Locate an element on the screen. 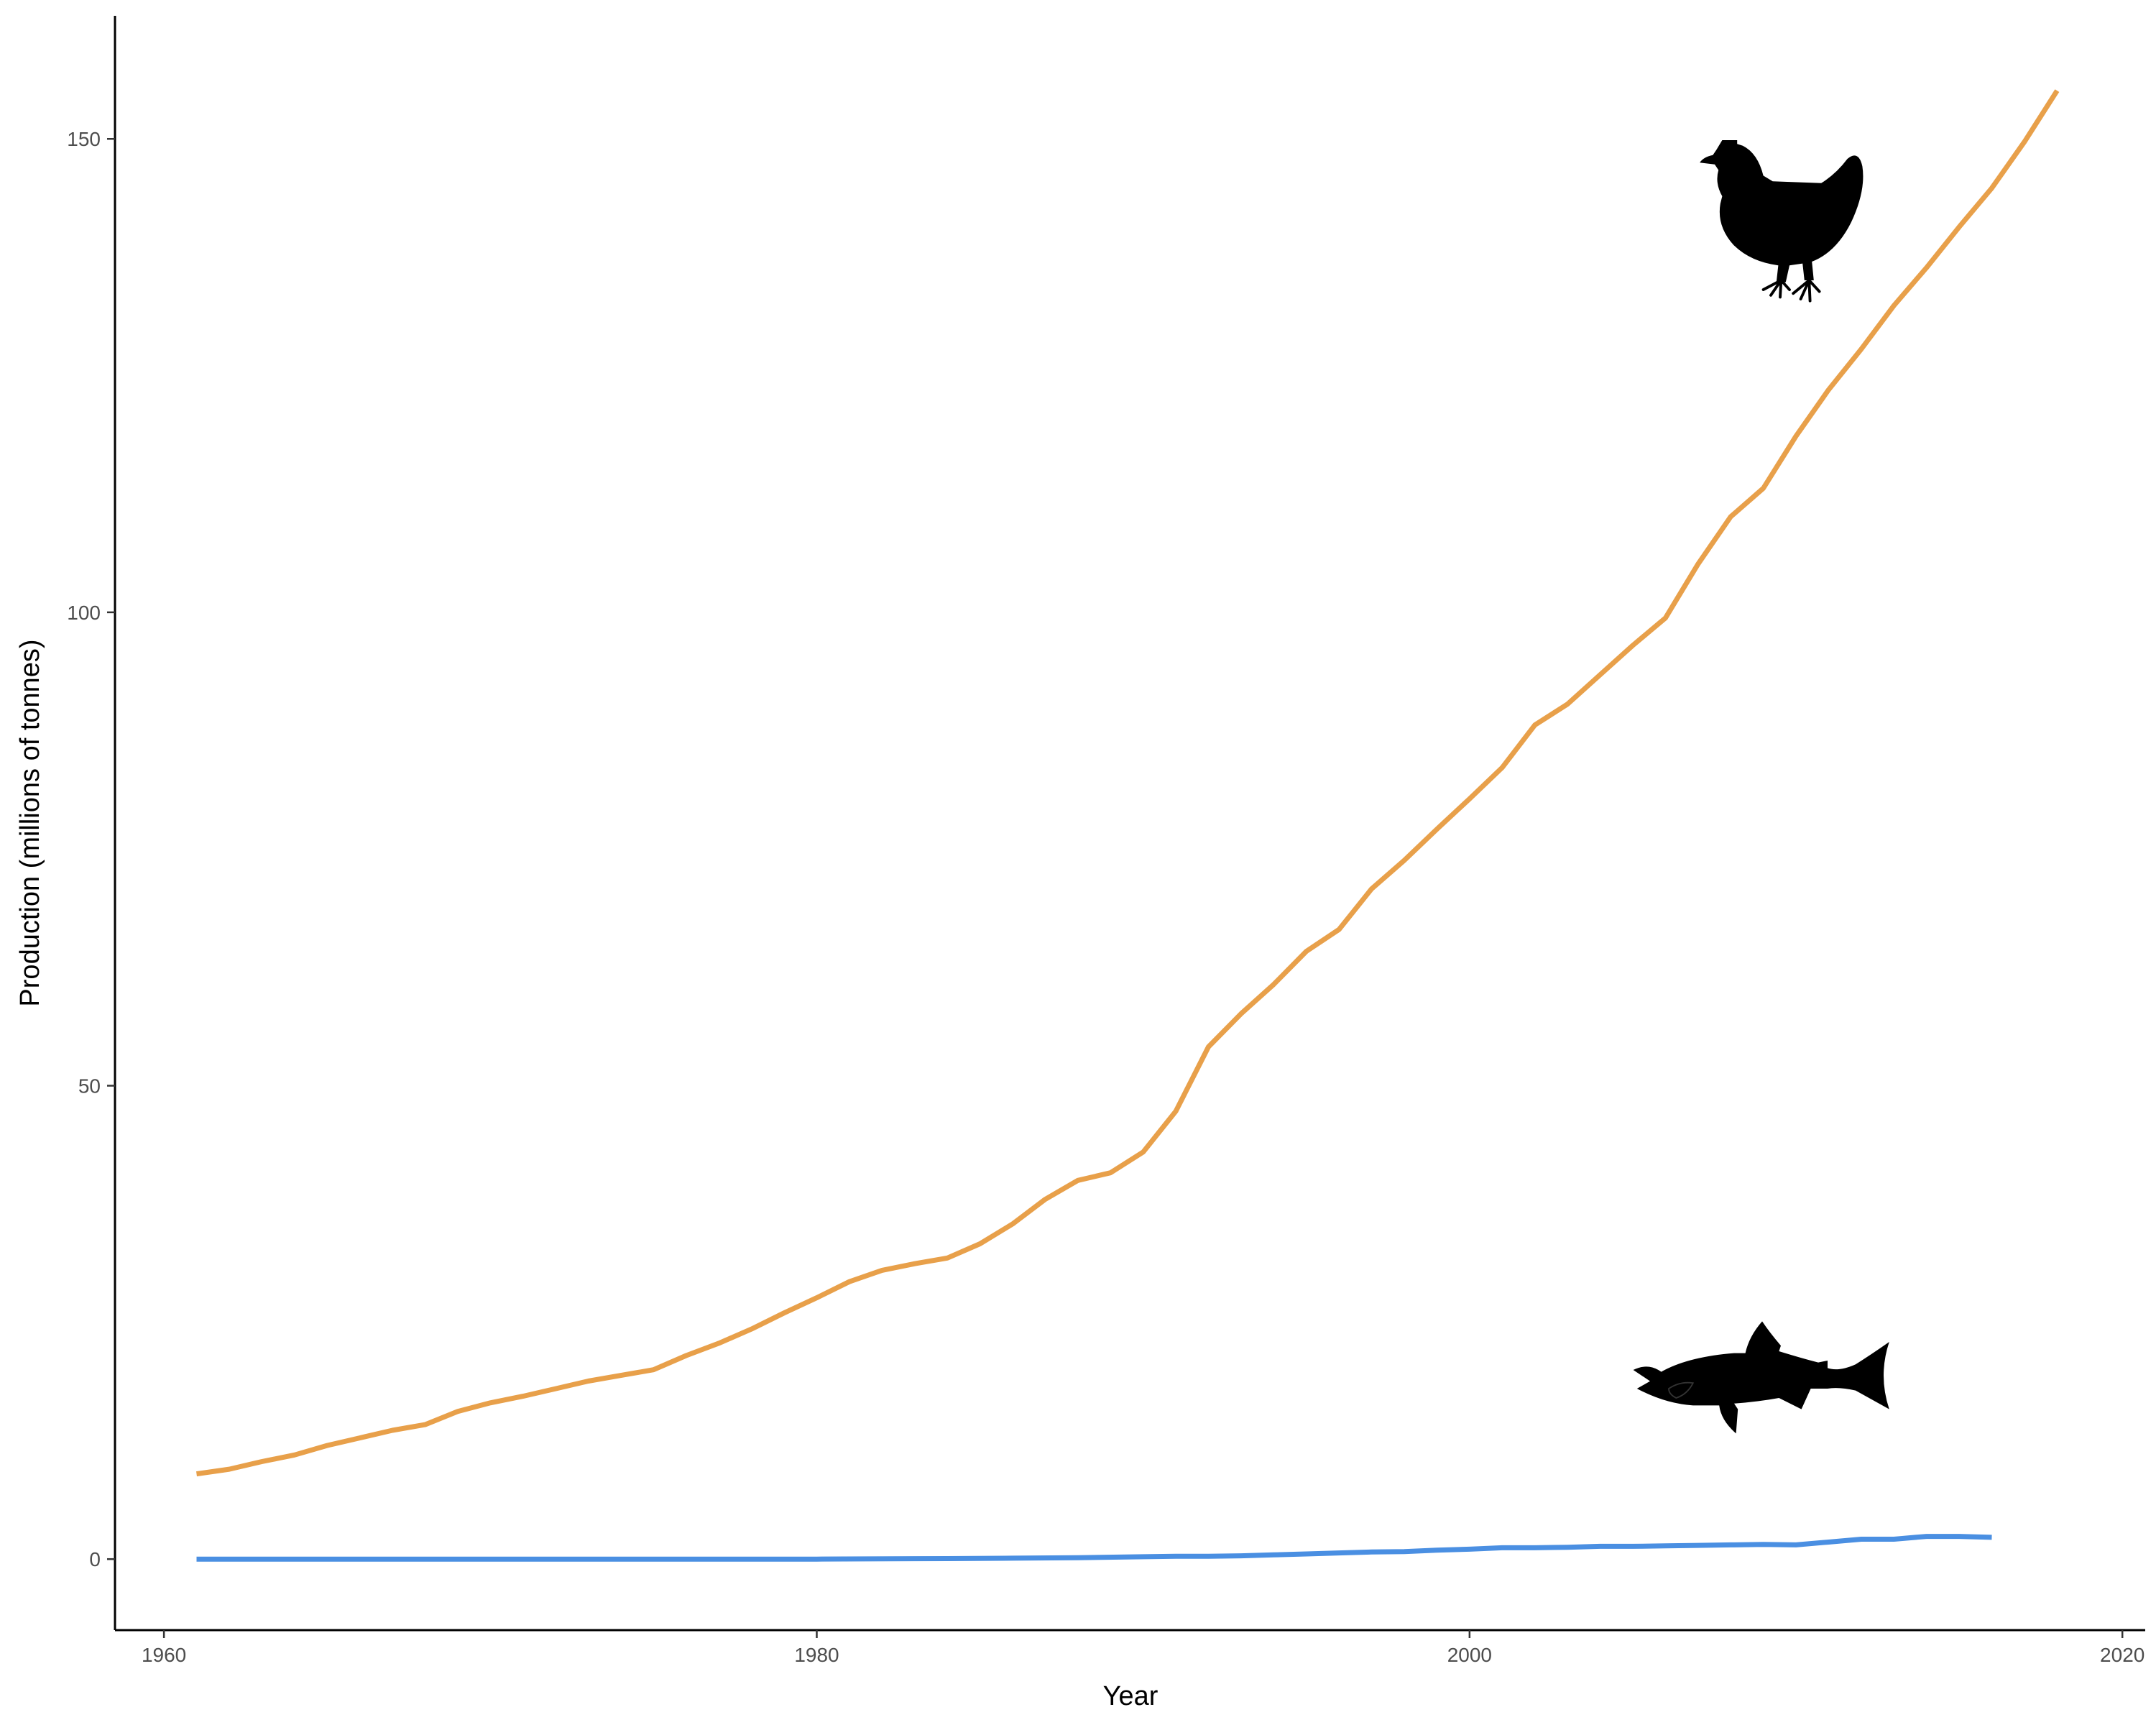 The image size is (2156, 1725). y-tick-label: 0 is located at coordinates (95, 1559).